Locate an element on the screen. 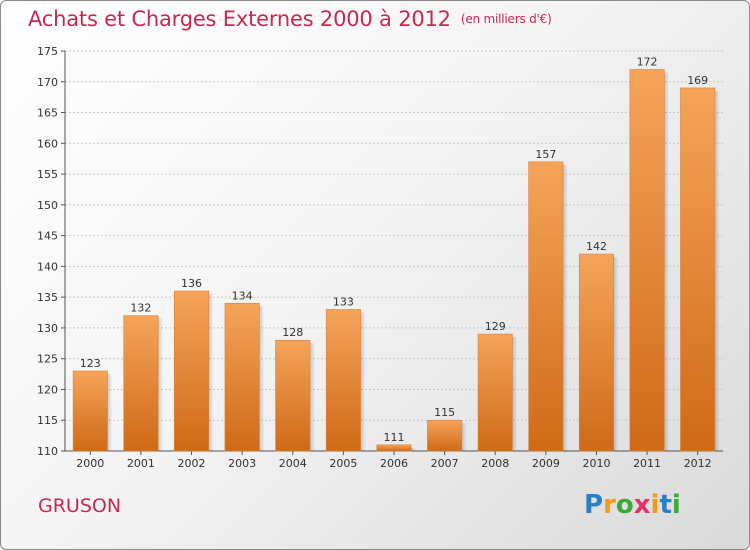 This screenshot has height=550, width=750. data-label: 123 is located at coordinates (90, 363).